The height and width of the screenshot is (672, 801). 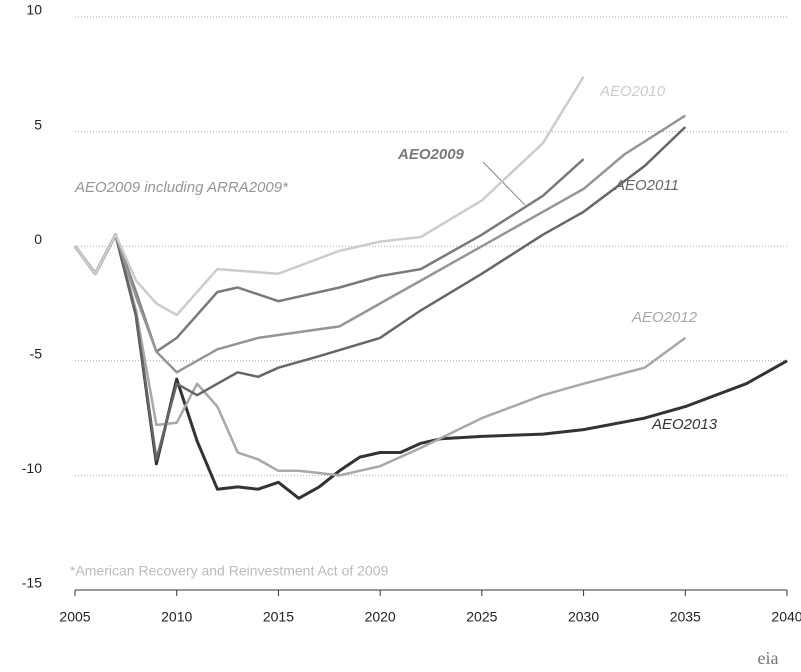 What do you see at coordinates (380, 617) in the screenshot?
I see `x-tick-label: 2020` at bounding box center [380, 617].